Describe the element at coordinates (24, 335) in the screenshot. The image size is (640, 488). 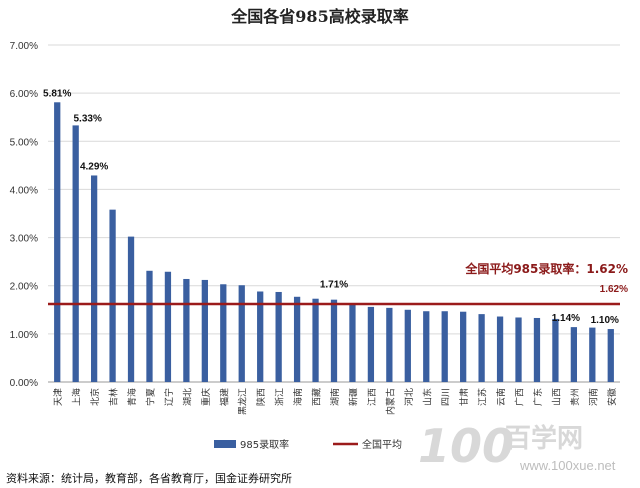
I see `y-tick-label: 1.00%` at that location.